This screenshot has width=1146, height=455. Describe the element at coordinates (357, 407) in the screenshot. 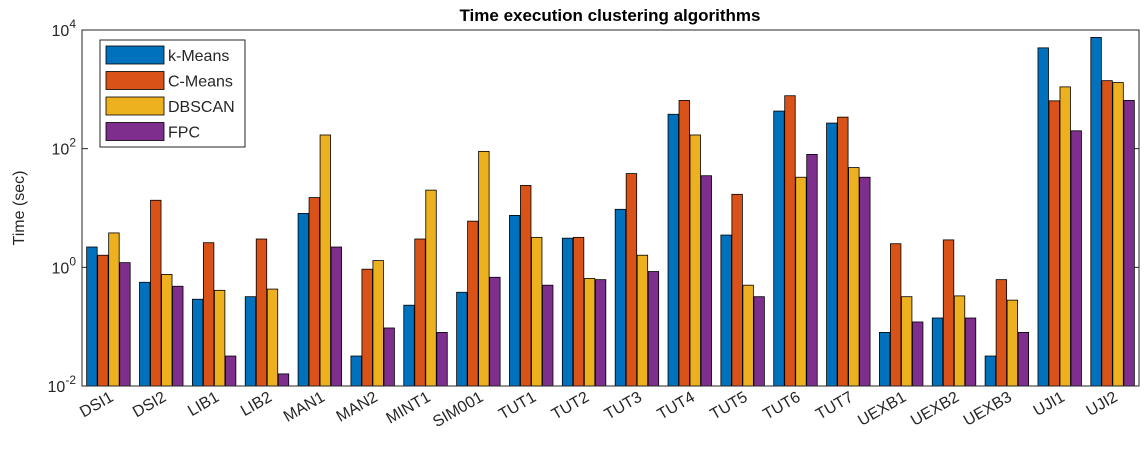

I see `x-tick-label: MAN2` at that location.